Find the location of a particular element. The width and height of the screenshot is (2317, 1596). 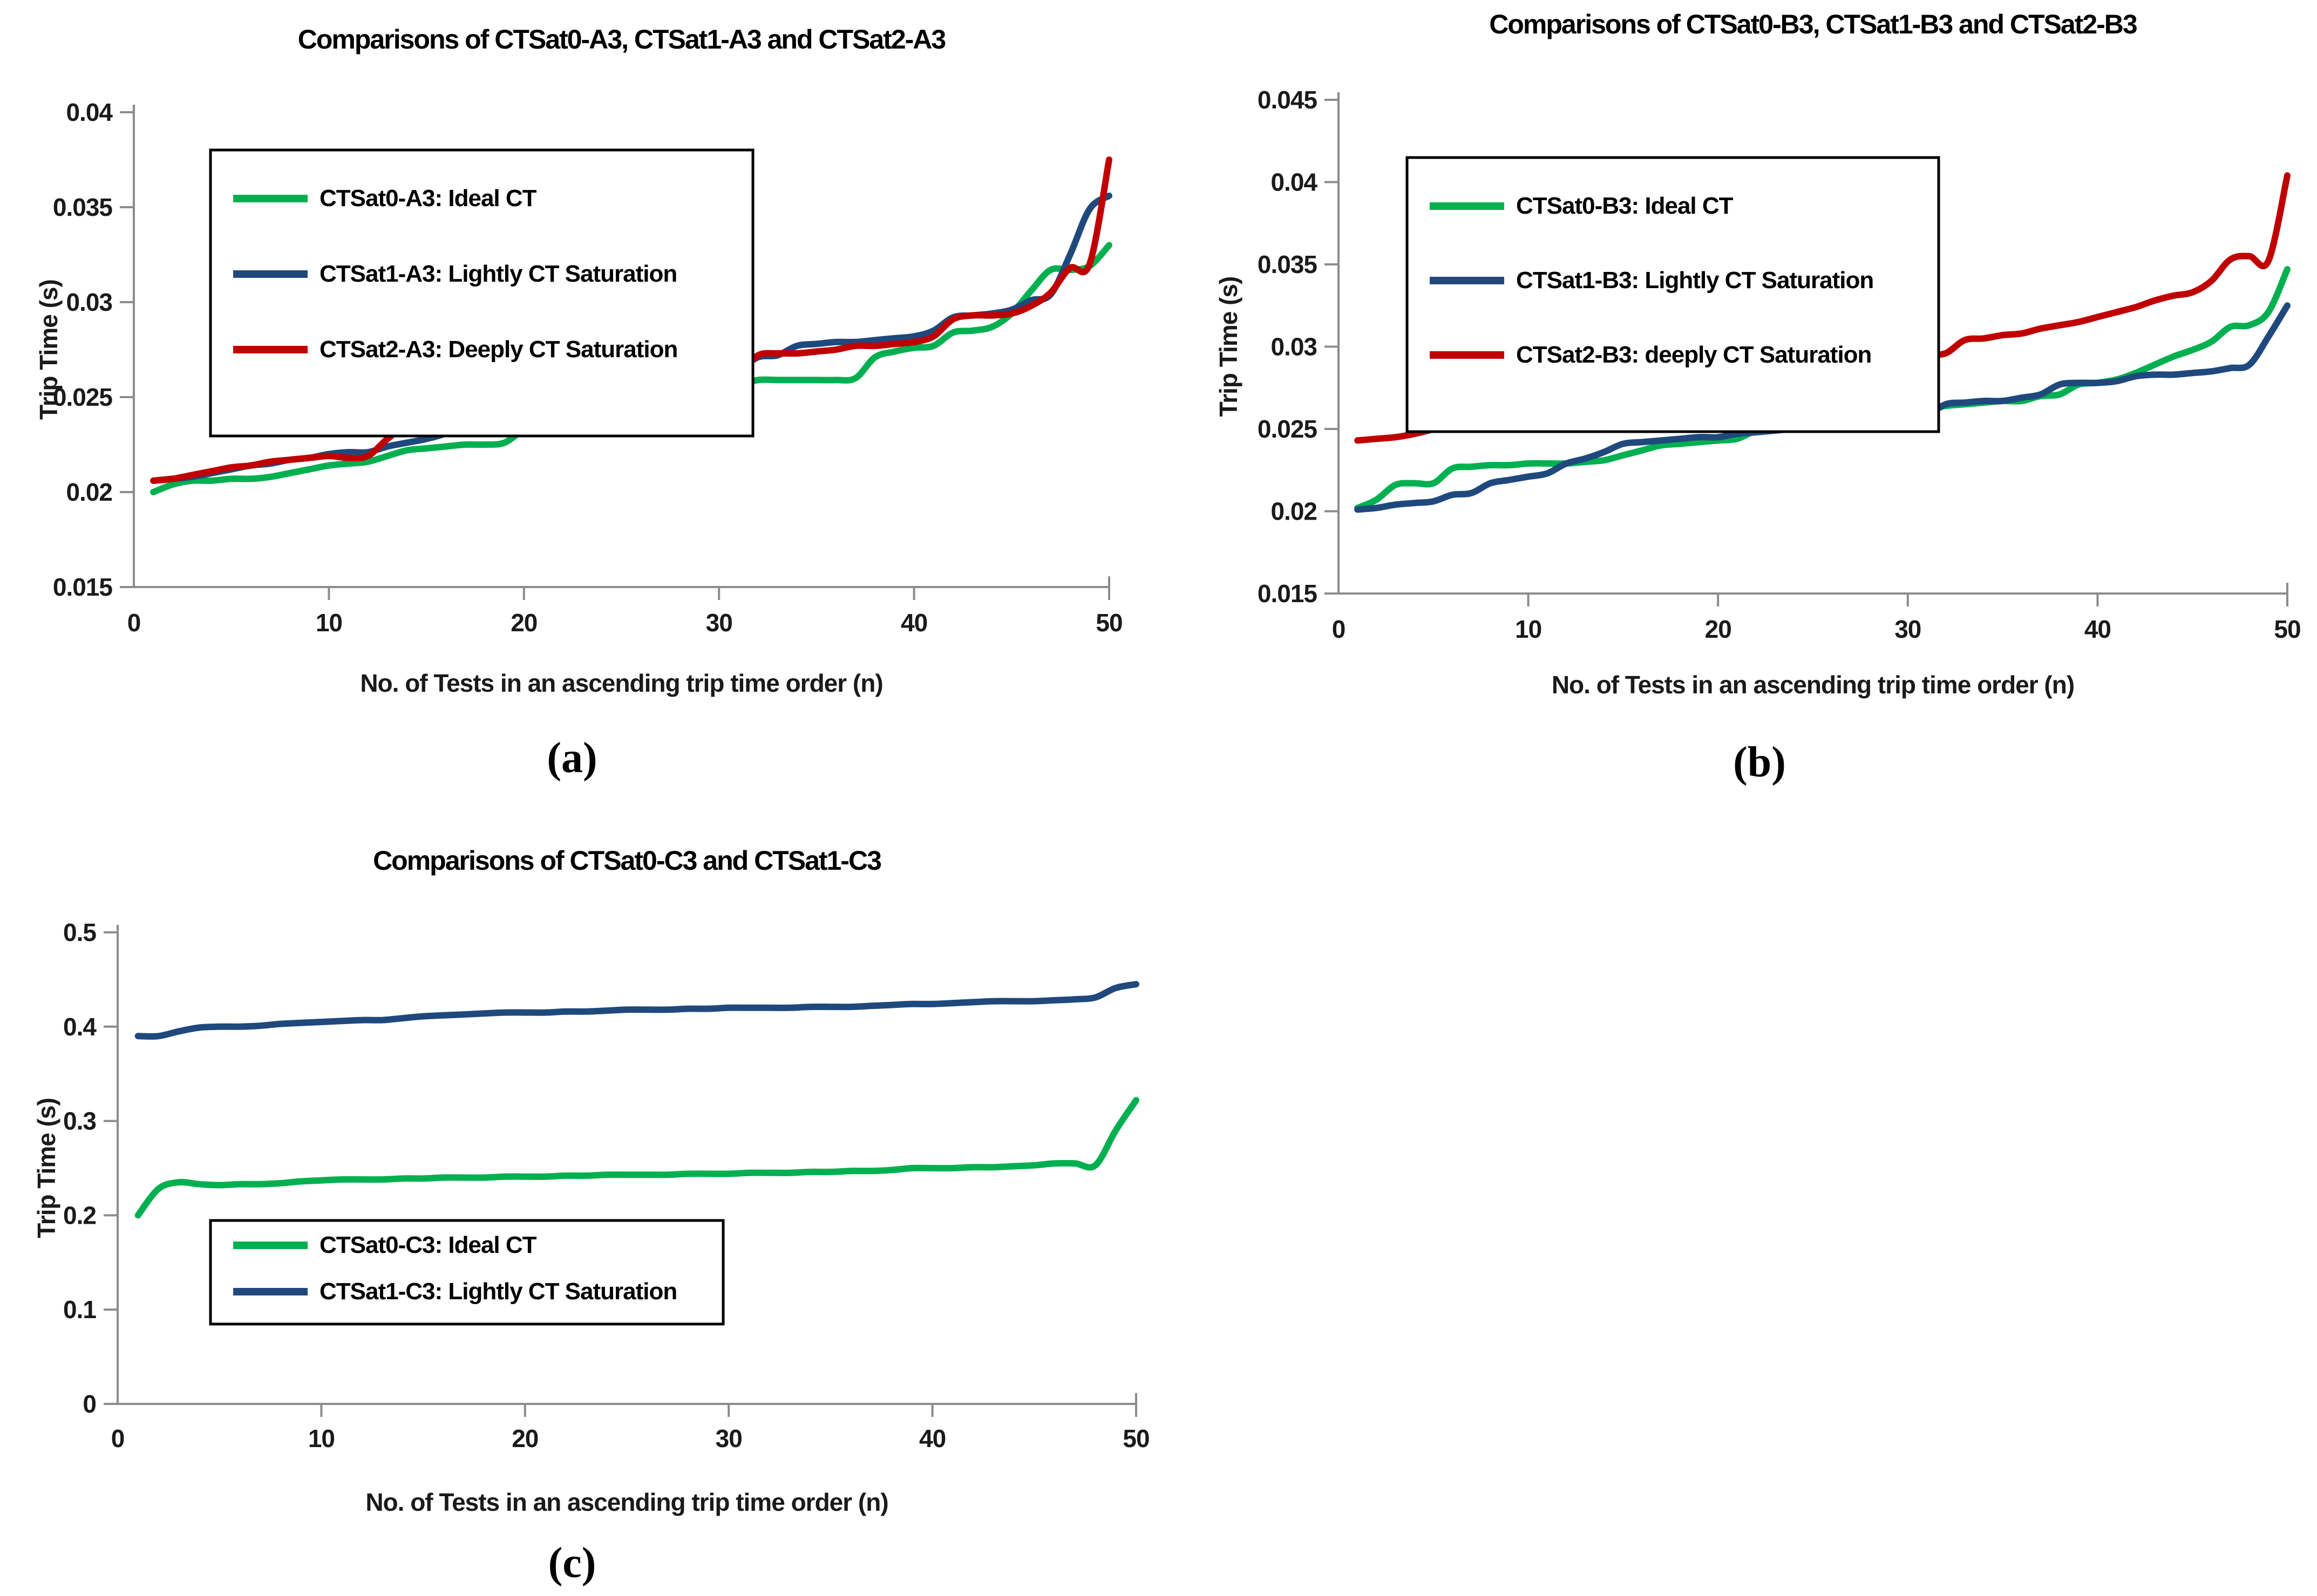

legend-label: CTSat0-C3: Ideal CT is located at coordinates (428, 1245).